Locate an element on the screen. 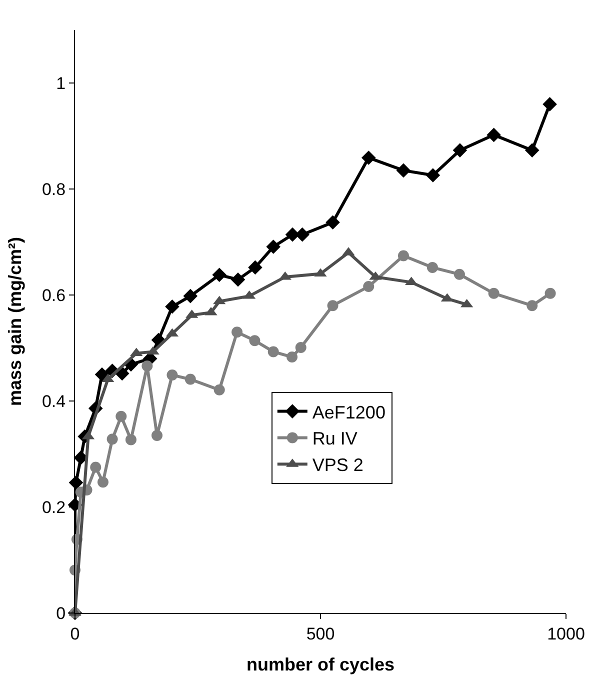 The height and width of the screenshot is (683, 611). legend-label: Ru IV is located at coordinates (335, 438).